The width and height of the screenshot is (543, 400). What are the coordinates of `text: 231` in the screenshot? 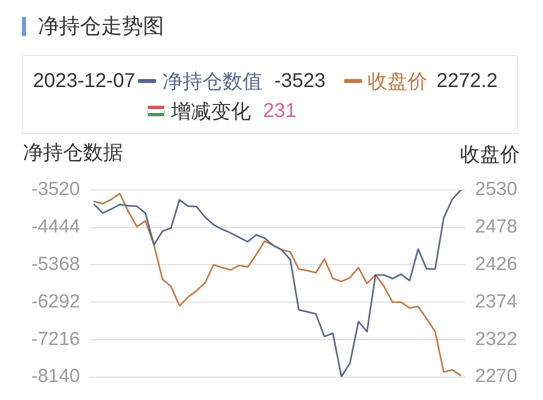 It's located at (279, 111).